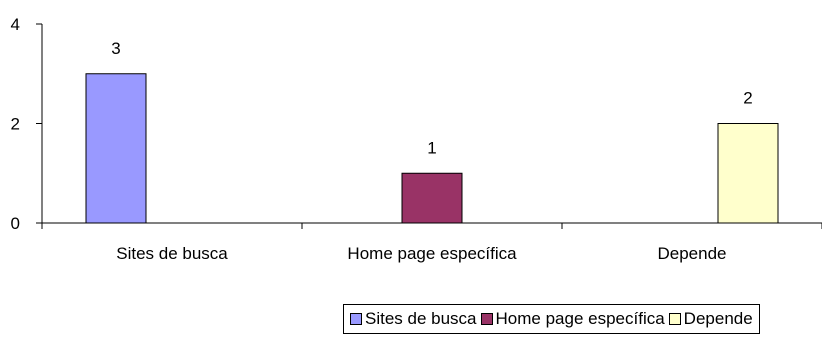 This screenshot has width=822, height=338. I want to click on legend-label: Home page específica, so click(580, 318).